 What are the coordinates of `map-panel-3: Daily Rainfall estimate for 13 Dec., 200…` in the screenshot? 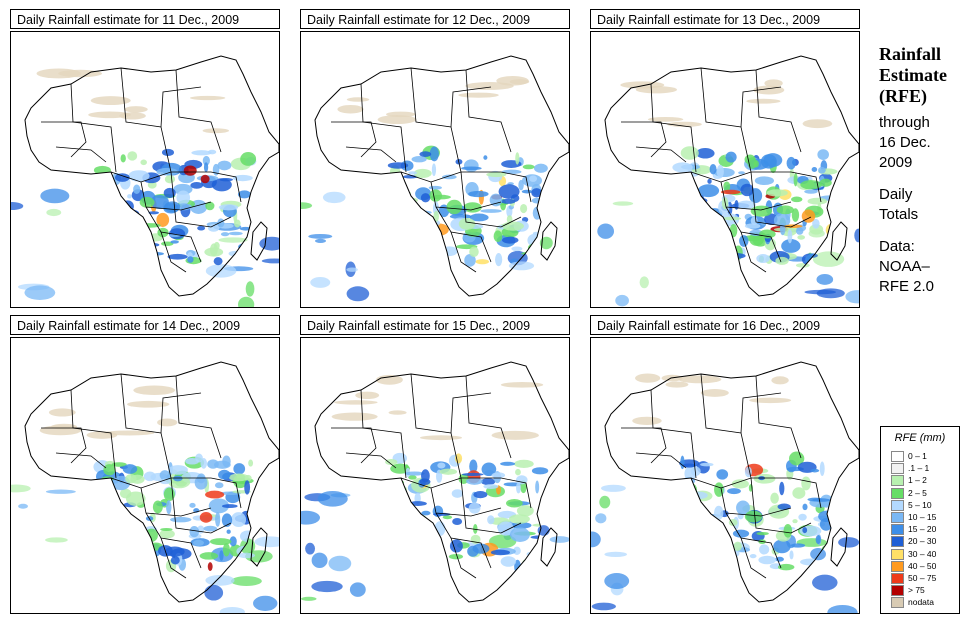 It's located at (725, 158).